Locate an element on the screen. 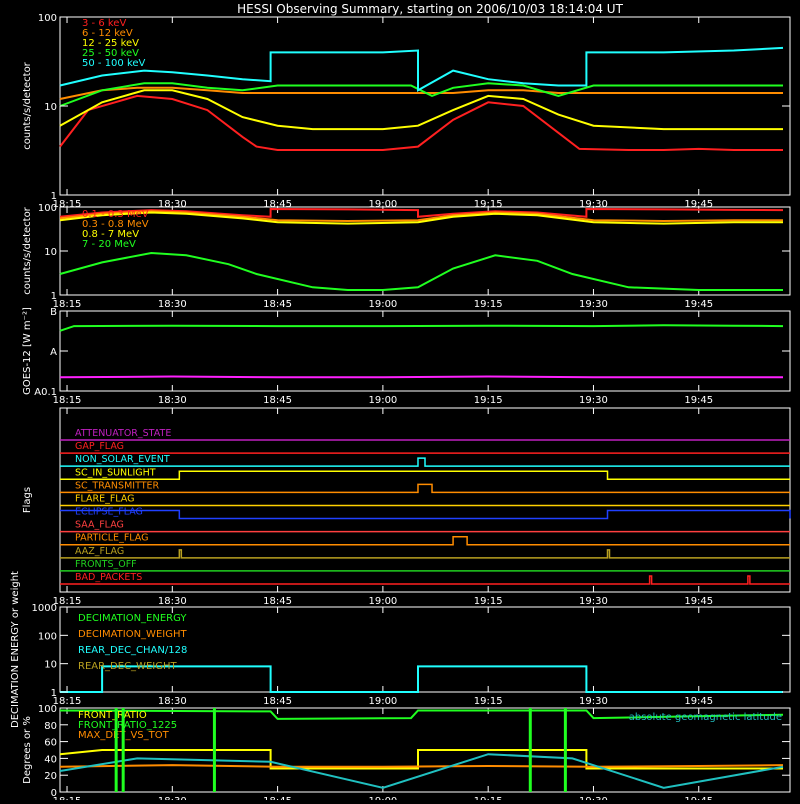 This screenshot has width=800, height=804. series-line-0-1-0-3-mev is located at coordinates (421, 212).